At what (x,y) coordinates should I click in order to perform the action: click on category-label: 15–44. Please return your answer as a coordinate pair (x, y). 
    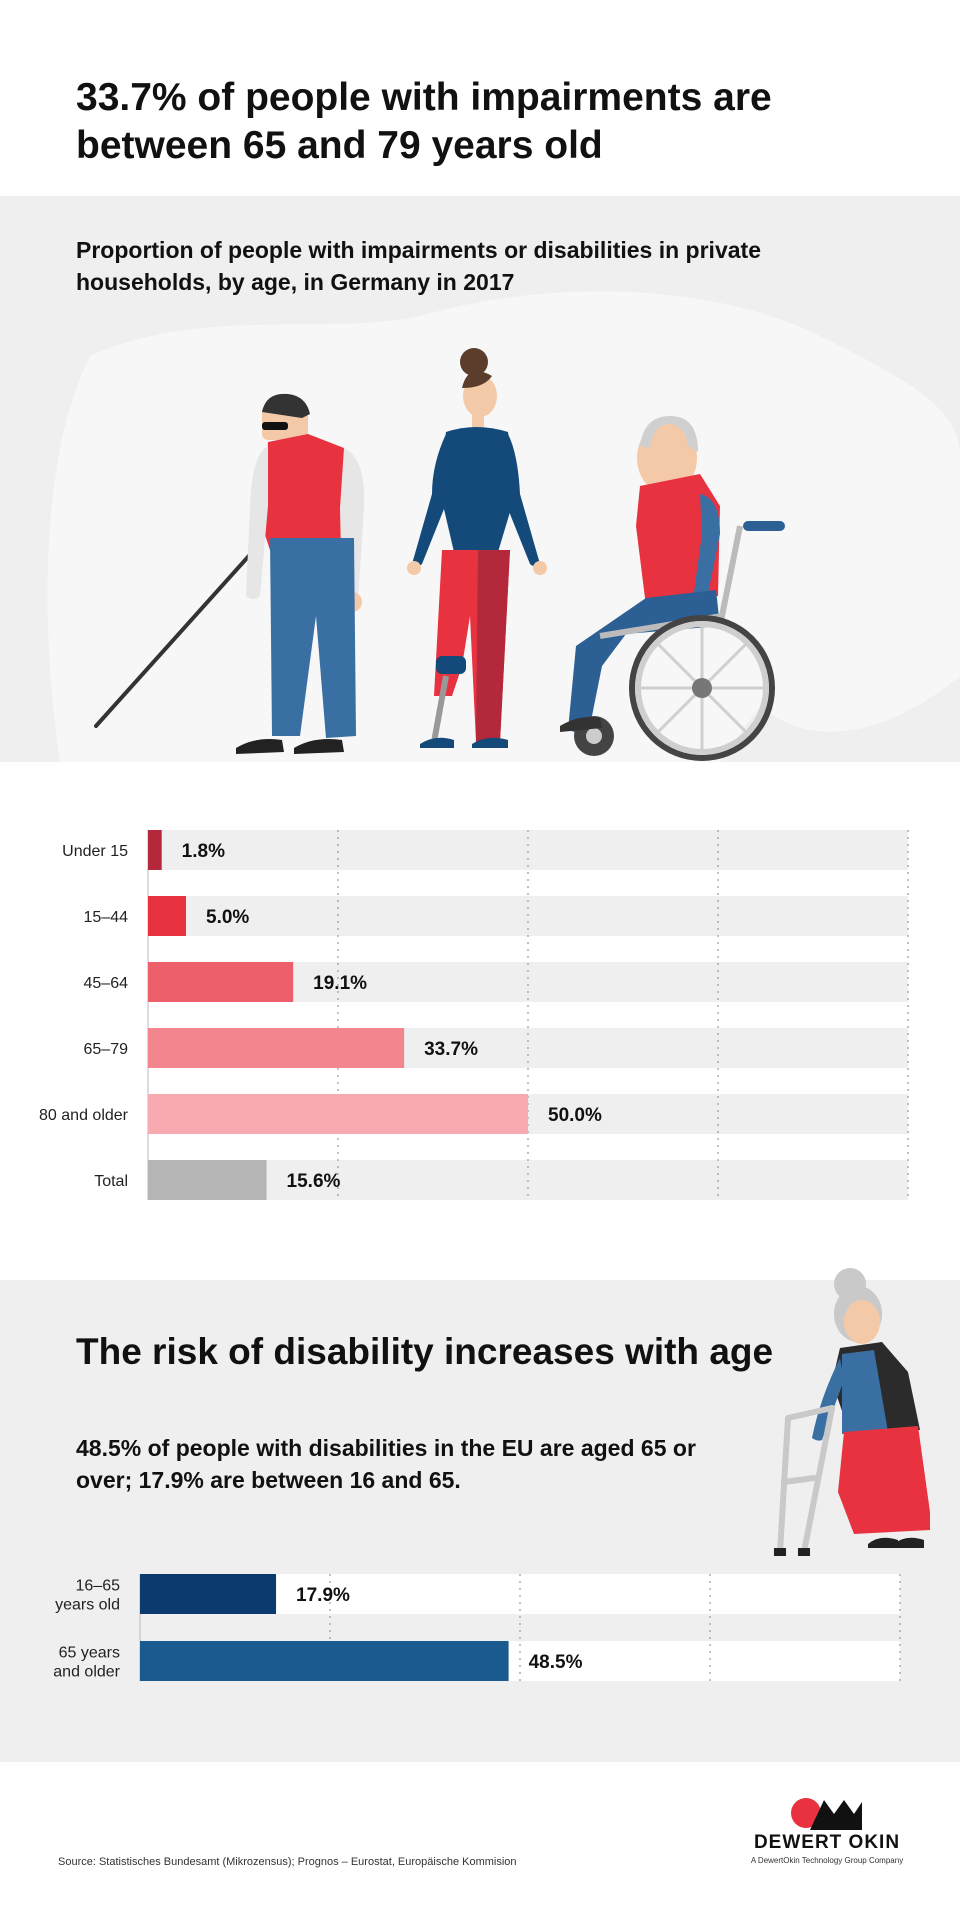
    Looking at the image, I should click on (106, 917).